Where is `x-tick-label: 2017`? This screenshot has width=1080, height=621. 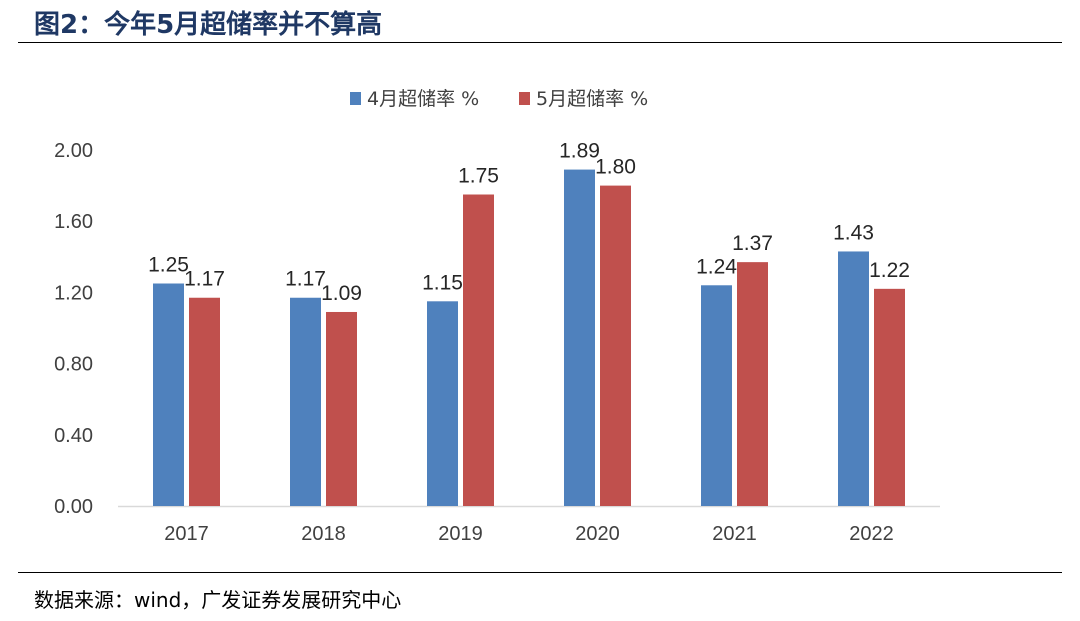 x-tick-label: 2017 is located at coordinates (186, 534).